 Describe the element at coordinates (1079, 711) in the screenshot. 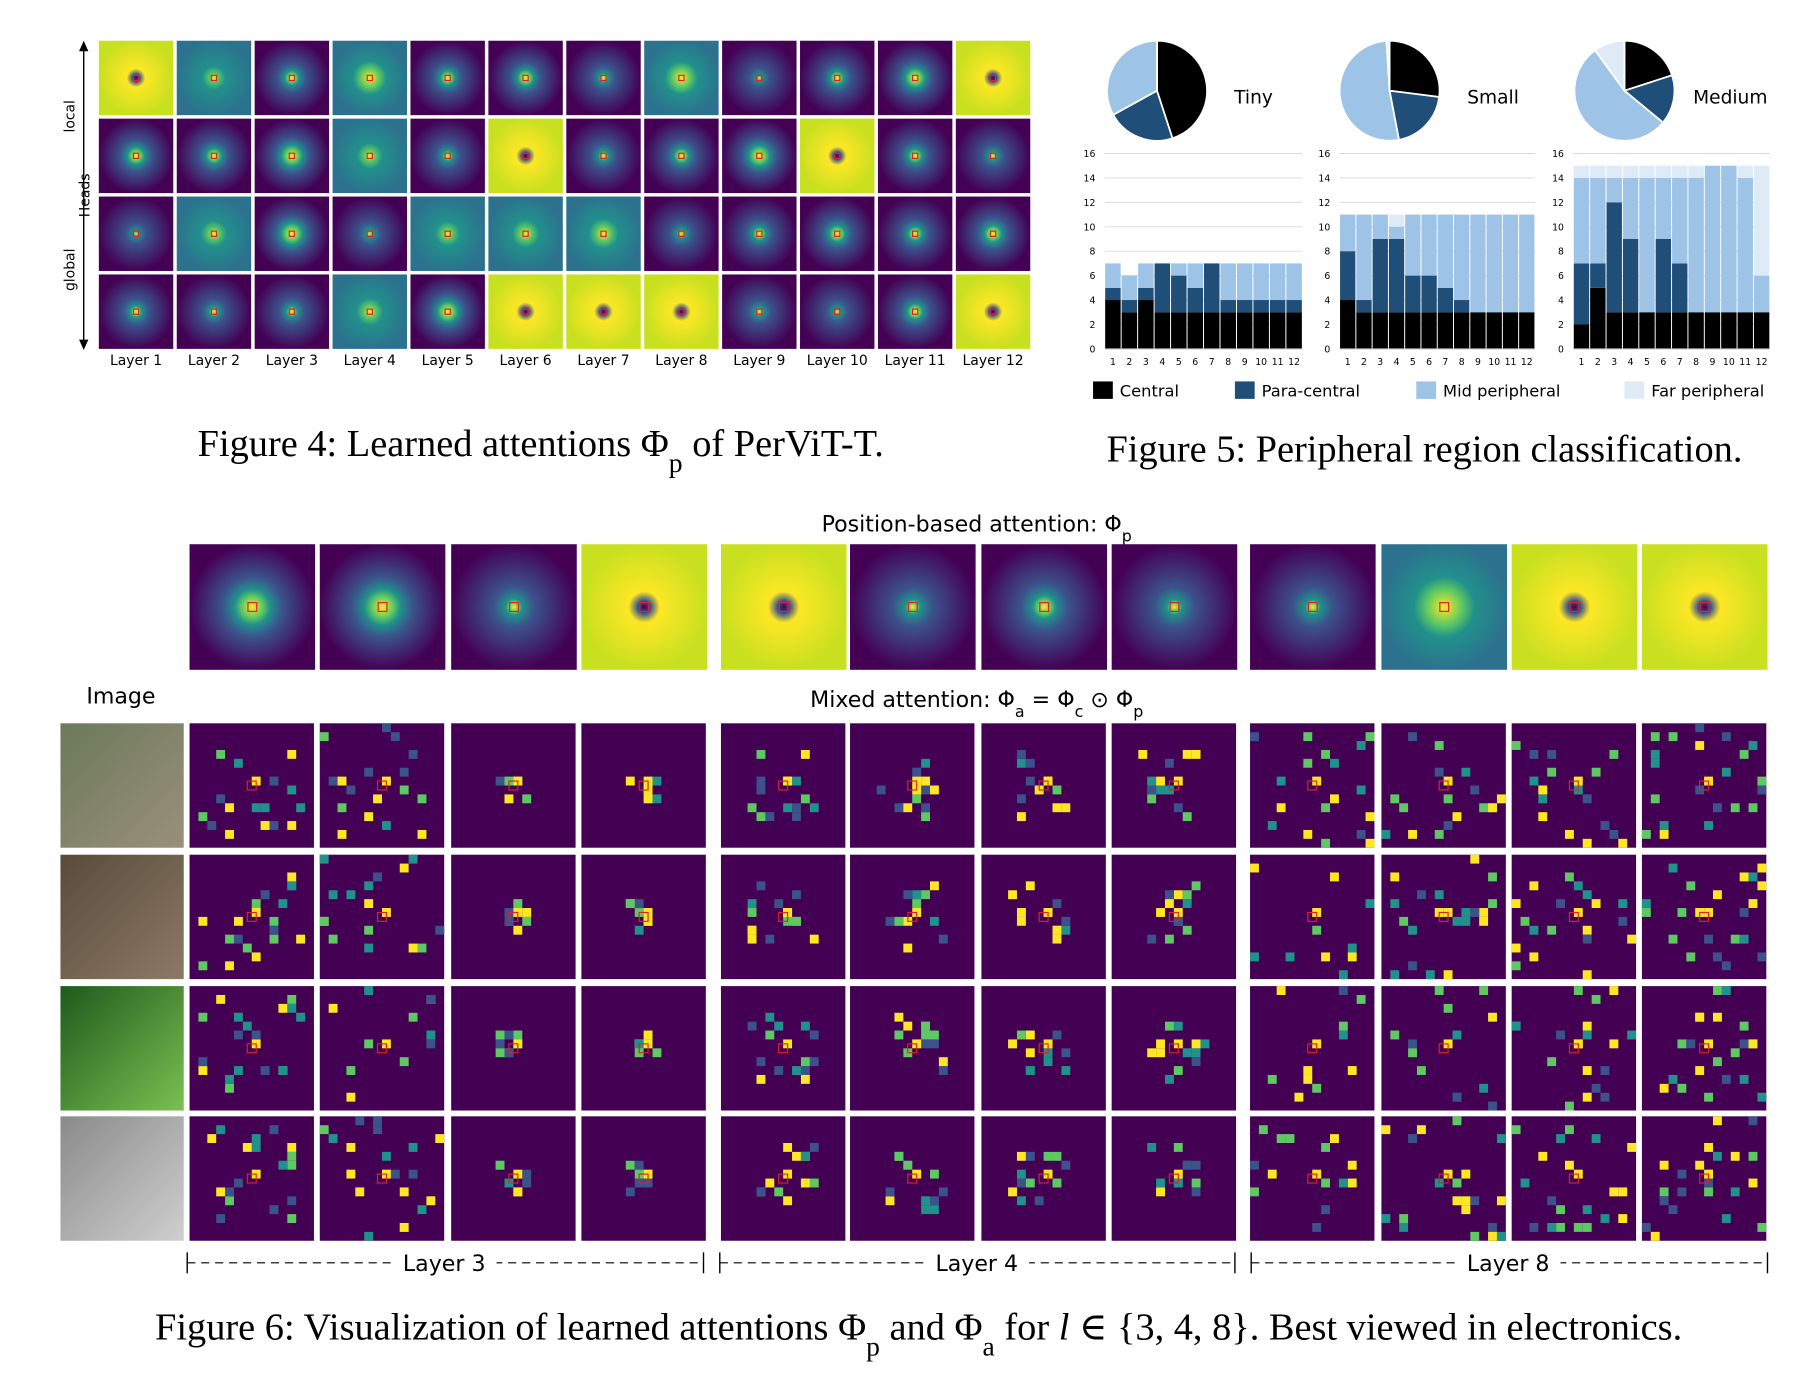

I see `text-part: c` at that location.